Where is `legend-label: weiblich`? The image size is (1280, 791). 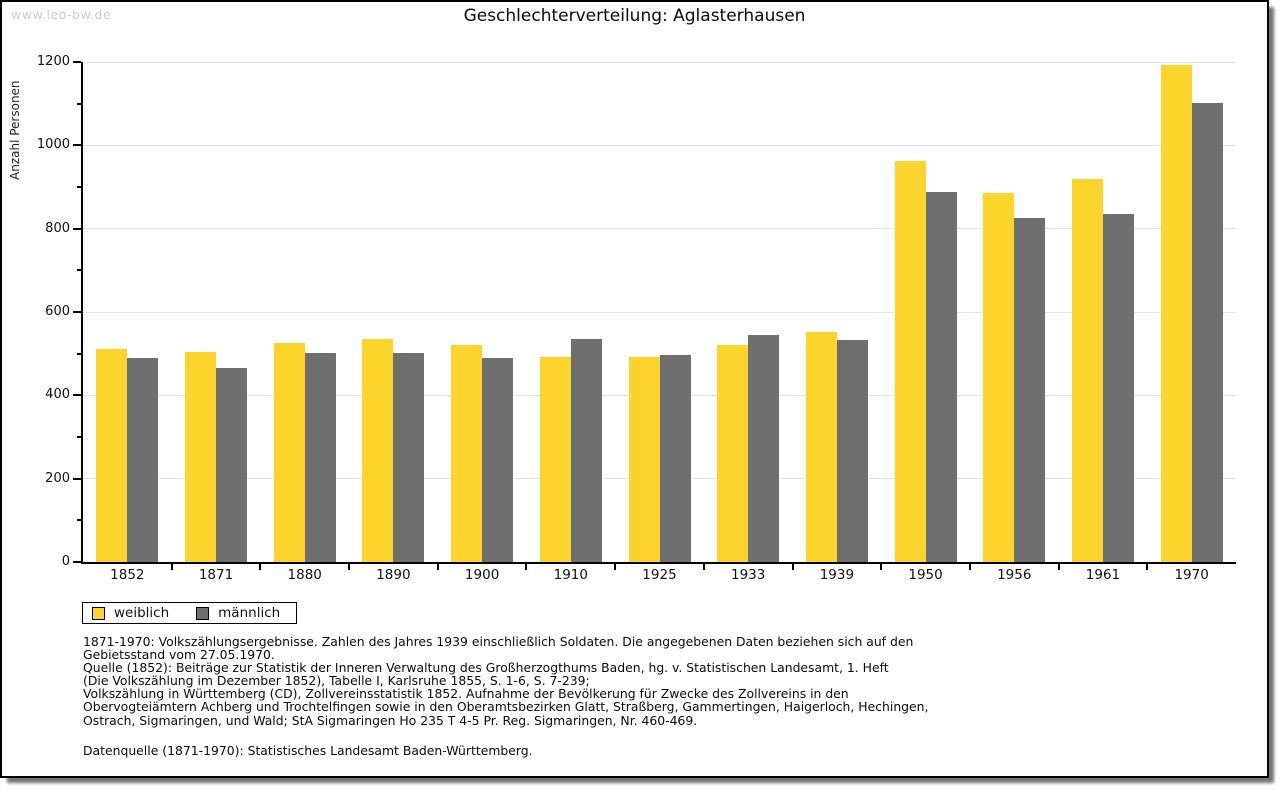 legend-label: weiblich is located at coordinates (142, 613).